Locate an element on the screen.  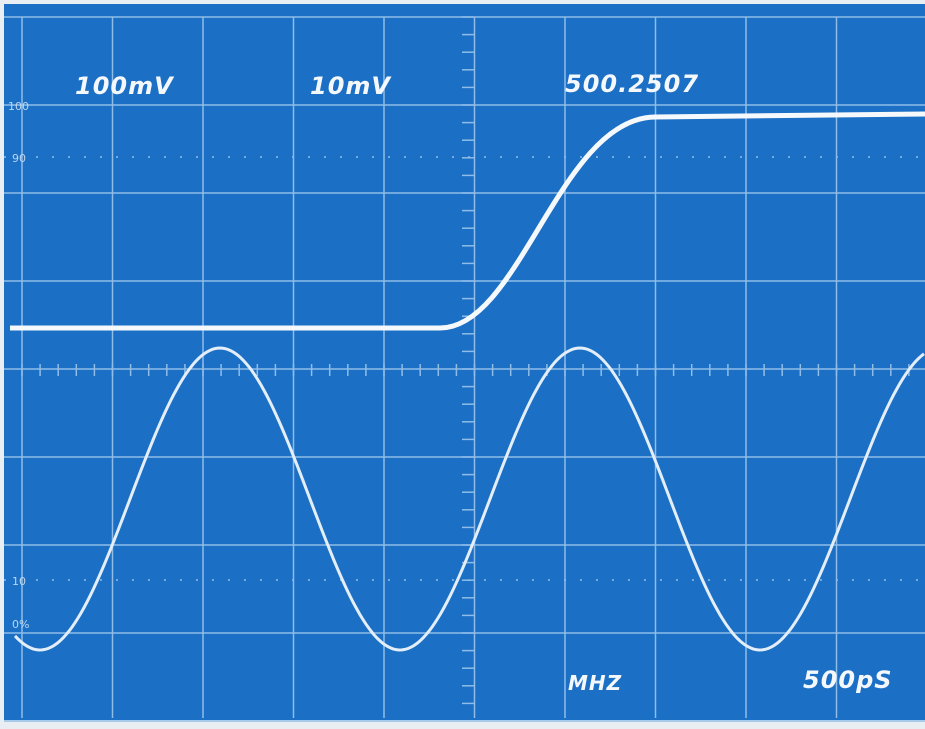
graticule-label: 100 is located at coordinates (18, 106).